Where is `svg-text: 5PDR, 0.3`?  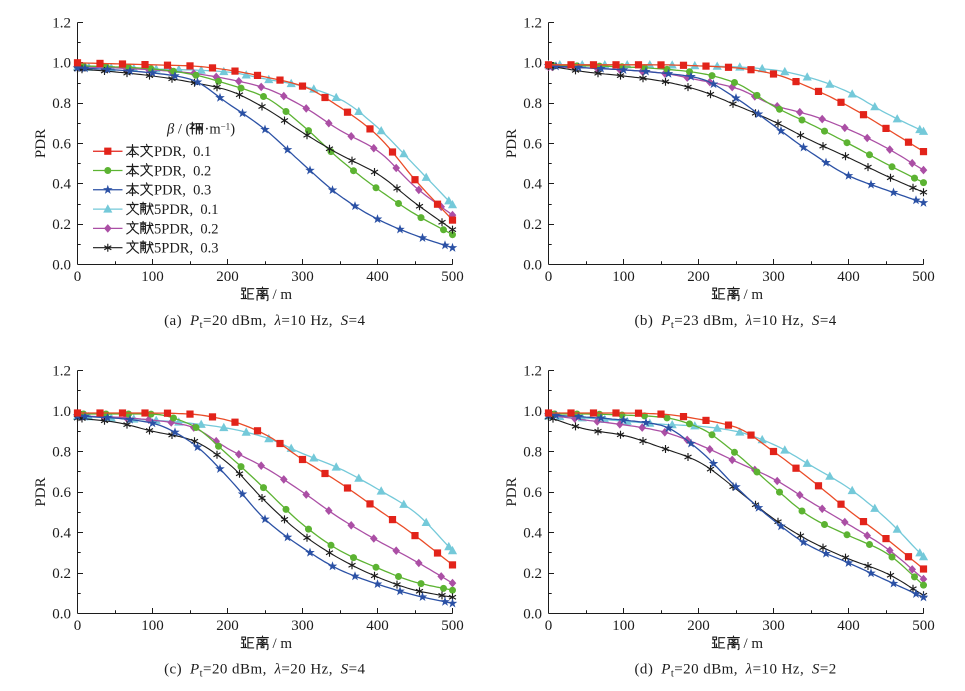
svg-text: 5PDR, 0.3 is located at coordinates (186, 249).